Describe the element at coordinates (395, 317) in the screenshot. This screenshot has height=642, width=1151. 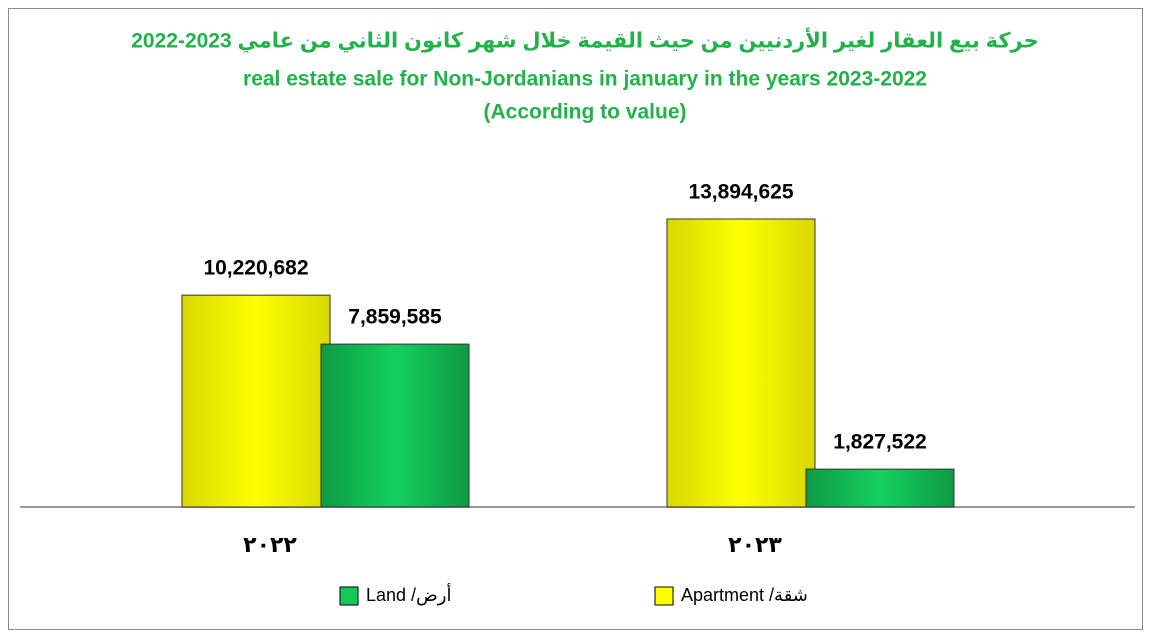
I see `data-label: 7,859,585` at that location.